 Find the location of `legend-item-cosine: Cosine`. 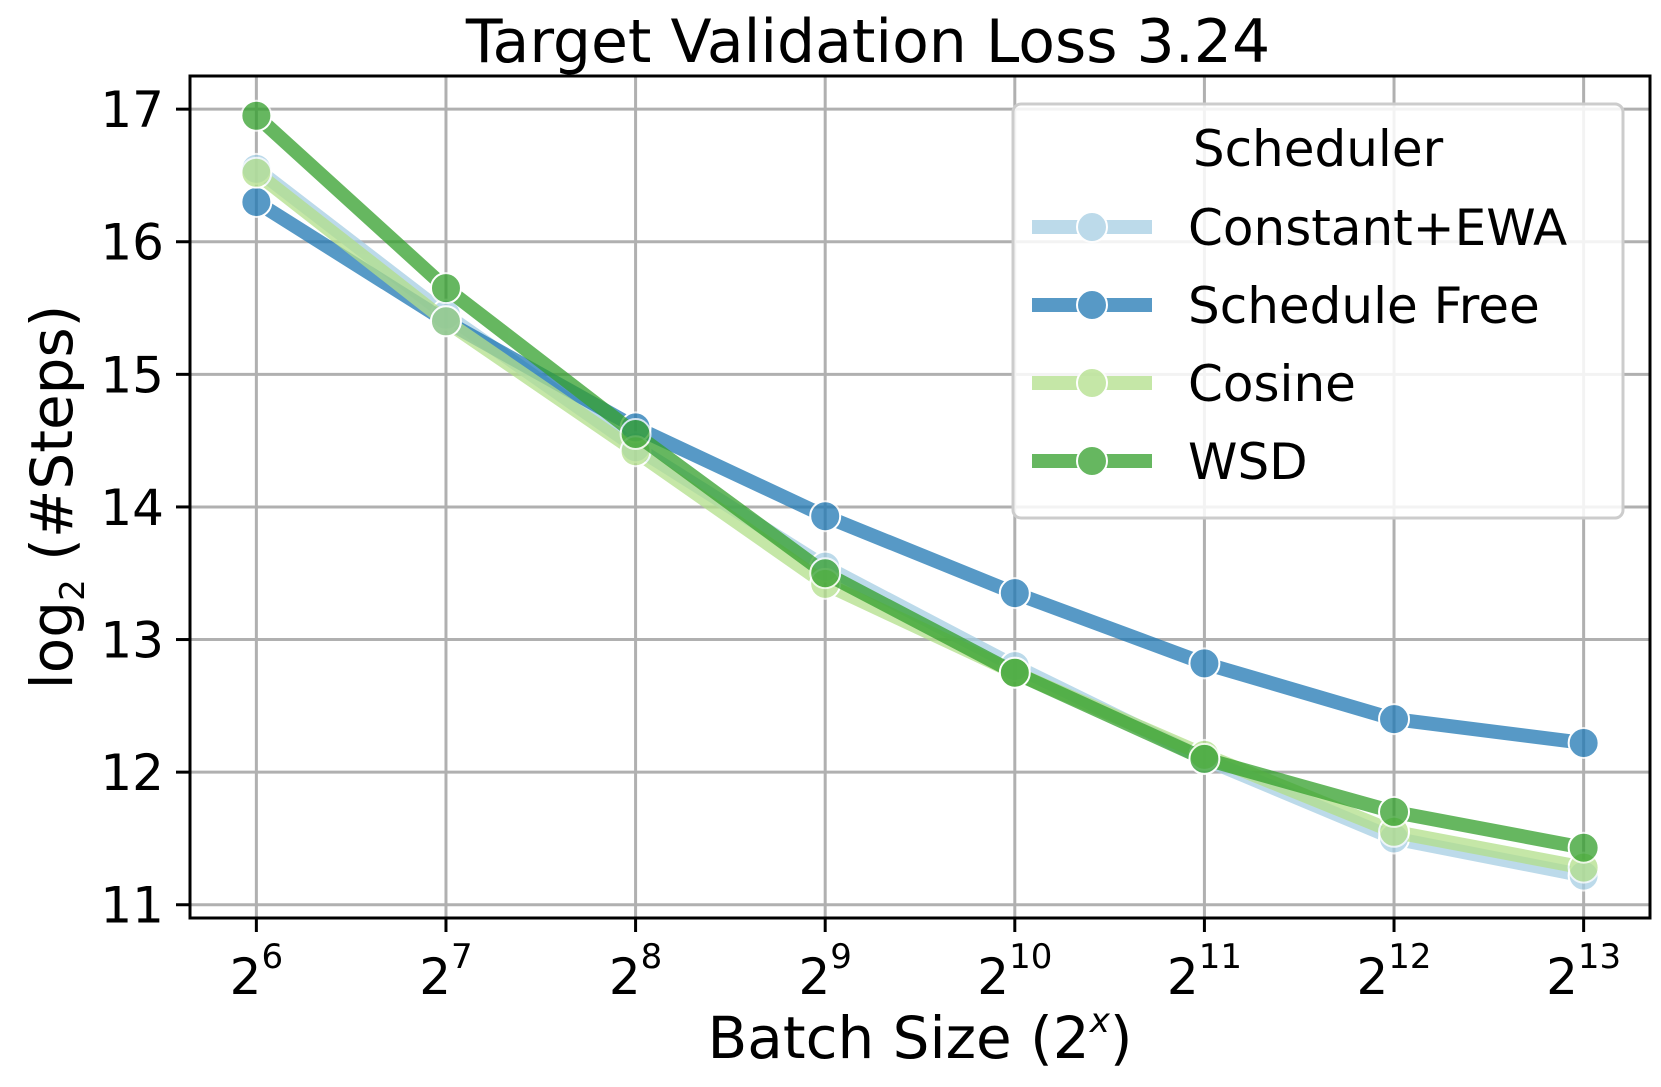

legend-item-cosine: Cosine is located at coordinates (1194, 384).